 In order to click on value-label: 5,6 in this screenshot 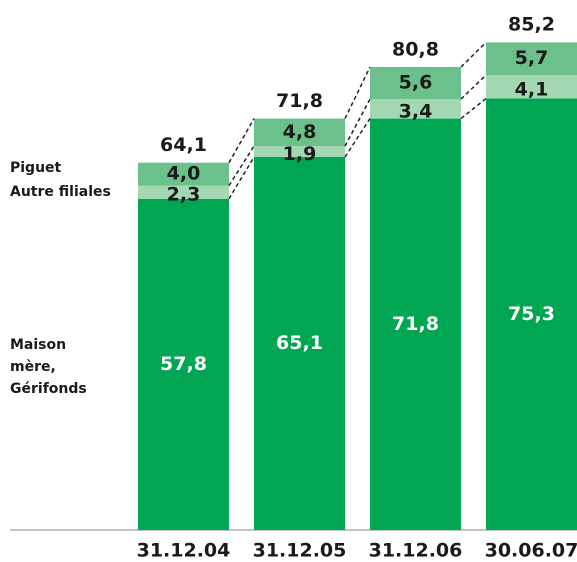, I will do `click(416, 83)`.